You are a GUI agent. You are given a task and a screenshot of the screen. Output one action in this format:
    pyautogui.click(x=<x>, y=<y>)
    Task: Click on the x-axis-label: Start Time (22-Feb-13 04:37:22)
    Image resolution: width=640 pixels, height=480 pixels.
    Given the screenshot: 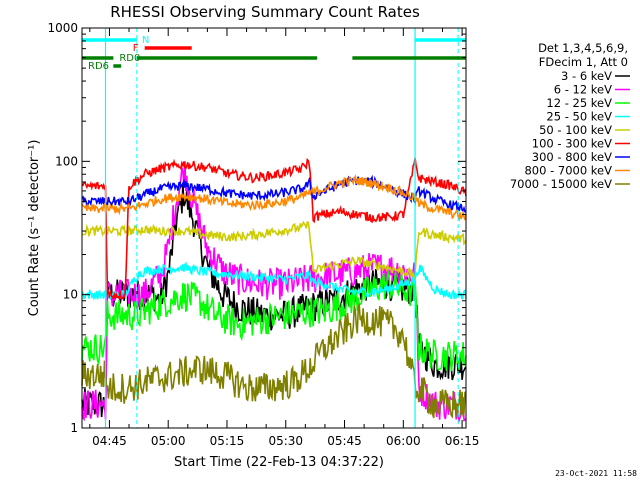 What is the action you would take?
    pyautogui.click(x=279, y=462)
    